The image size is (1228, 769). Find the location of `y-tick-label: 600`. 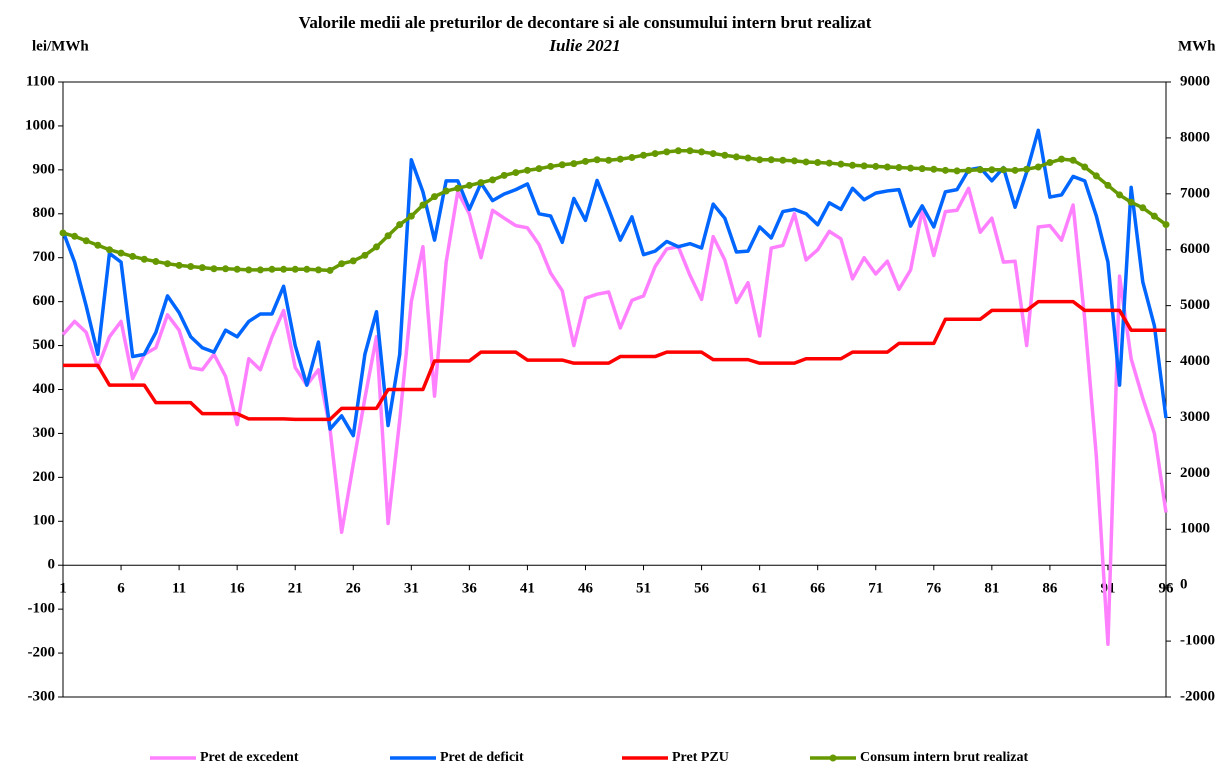

y-tick-label: 600 is located at coordinates (44, 301).